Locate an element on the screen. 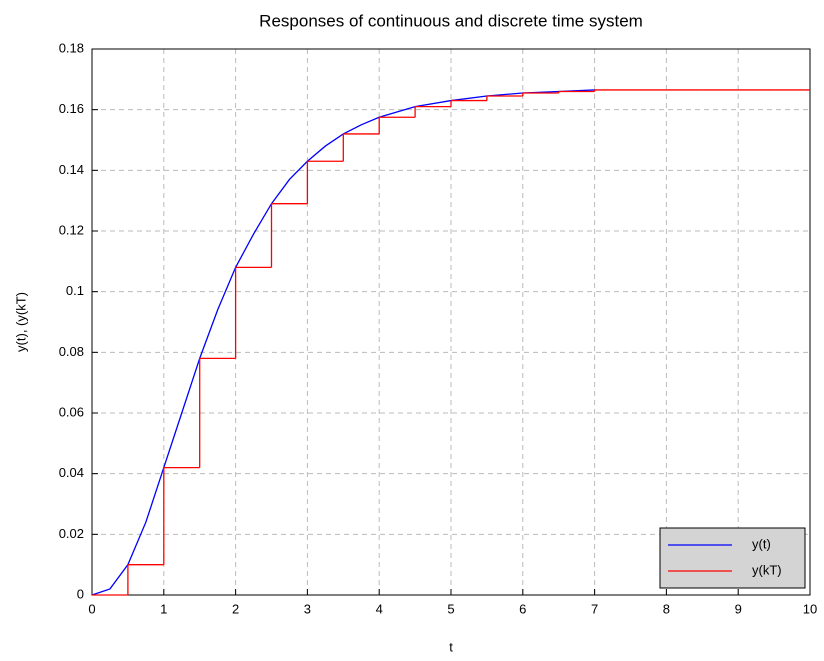 The image size is (824, 661). y-axis-label: y(t), (y(kT) is located at coordinates (20, 322).